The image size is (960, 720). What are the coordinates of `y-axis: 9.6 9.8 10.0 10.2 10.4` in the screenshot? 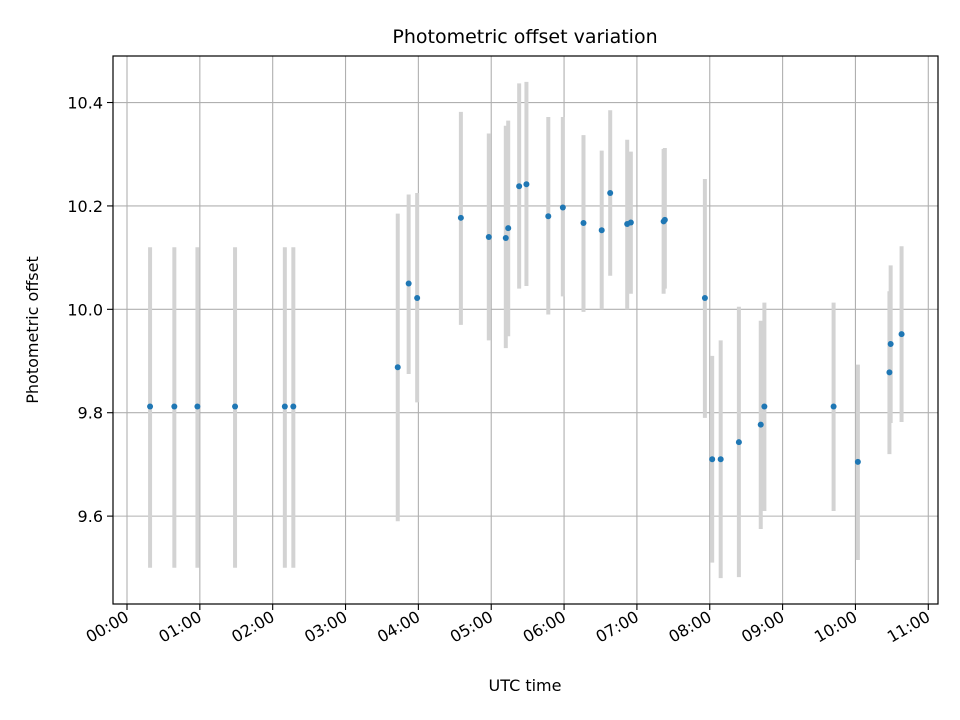 It's located at (90, 310).